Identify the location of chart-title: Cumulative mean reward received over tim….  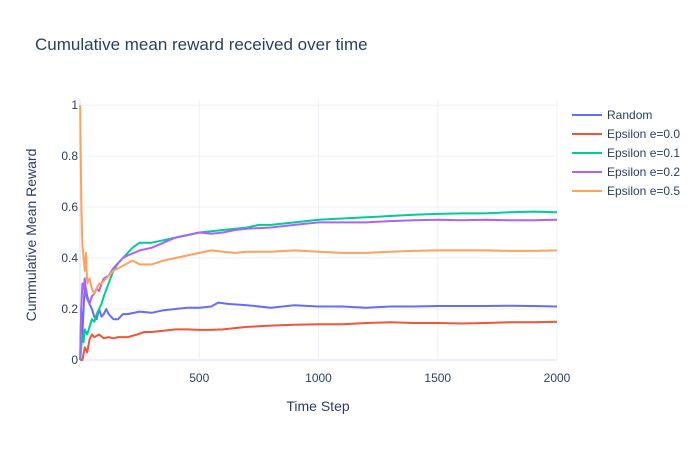
(201, 44).